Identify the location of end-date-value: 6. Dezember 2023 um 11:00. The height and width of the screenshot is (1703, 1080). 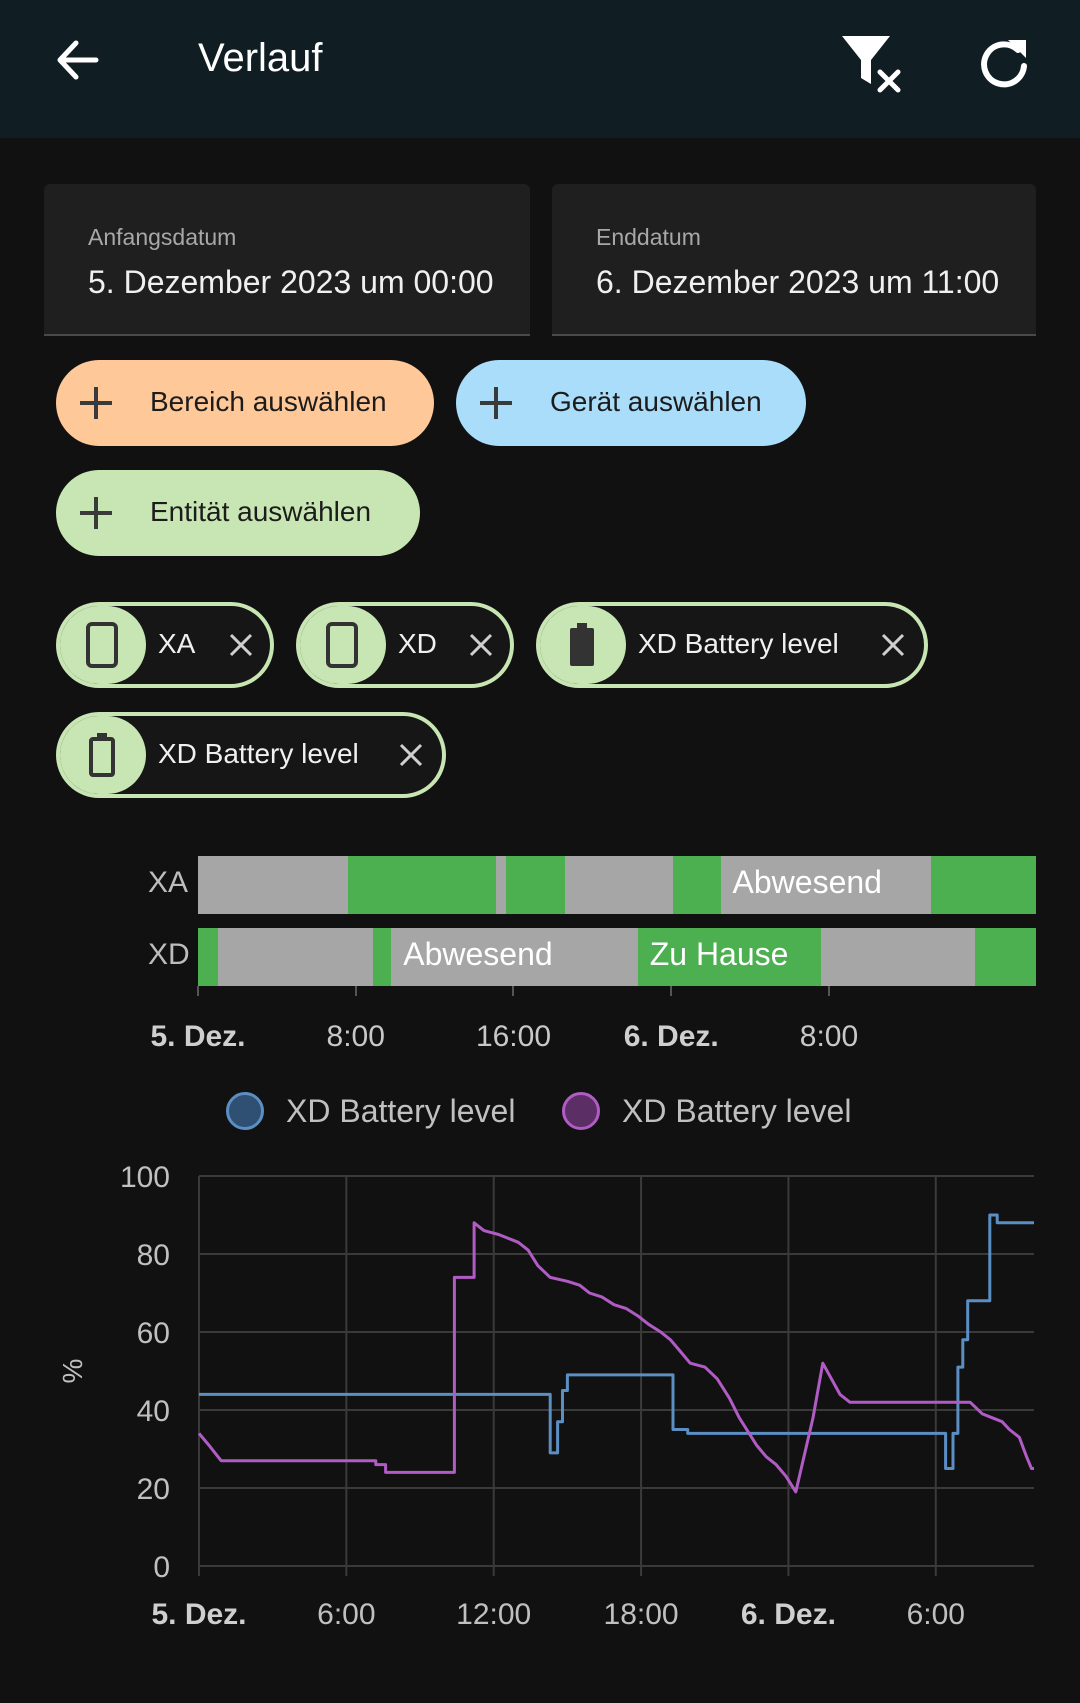
(798, 282).